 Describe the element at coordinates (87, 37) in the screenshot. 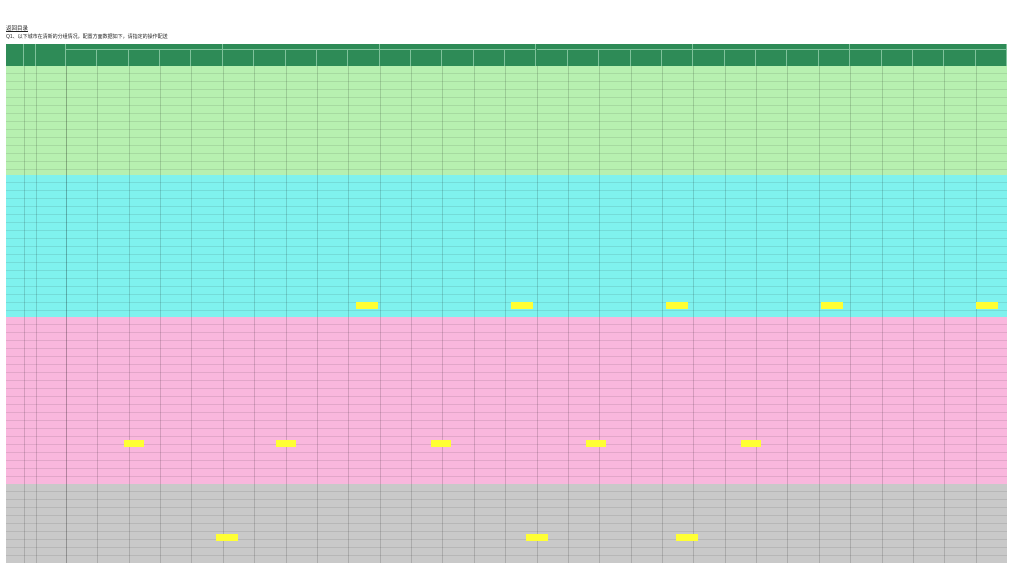

I see `question-text: Q1、以下城市在清新的分组情况，配置方面数据如下，请指定的操作配送` at that location.